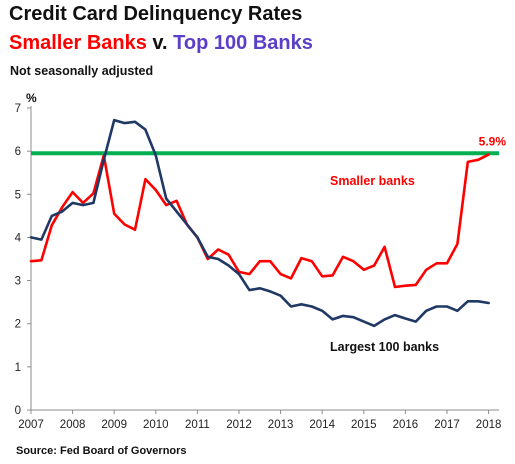 Image resolution: width=515 pixels, height=464 pixels. I want to click on y-tick-label: 4, so click(18, 238).